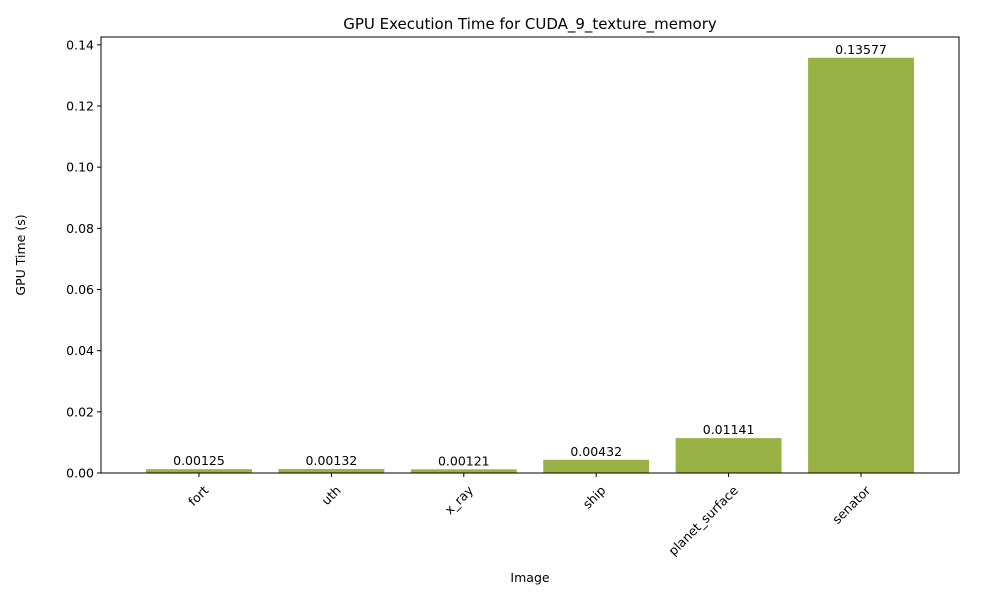 The image size is (1000, 600). I want to click on y-tick-label: 0.02, so click(80, 411).